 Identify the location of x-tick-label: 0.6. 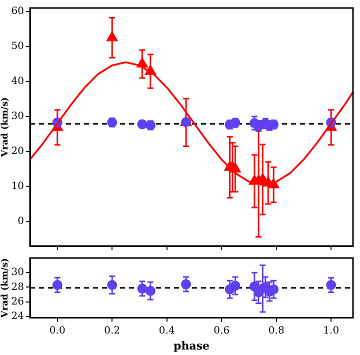
(222, 330).